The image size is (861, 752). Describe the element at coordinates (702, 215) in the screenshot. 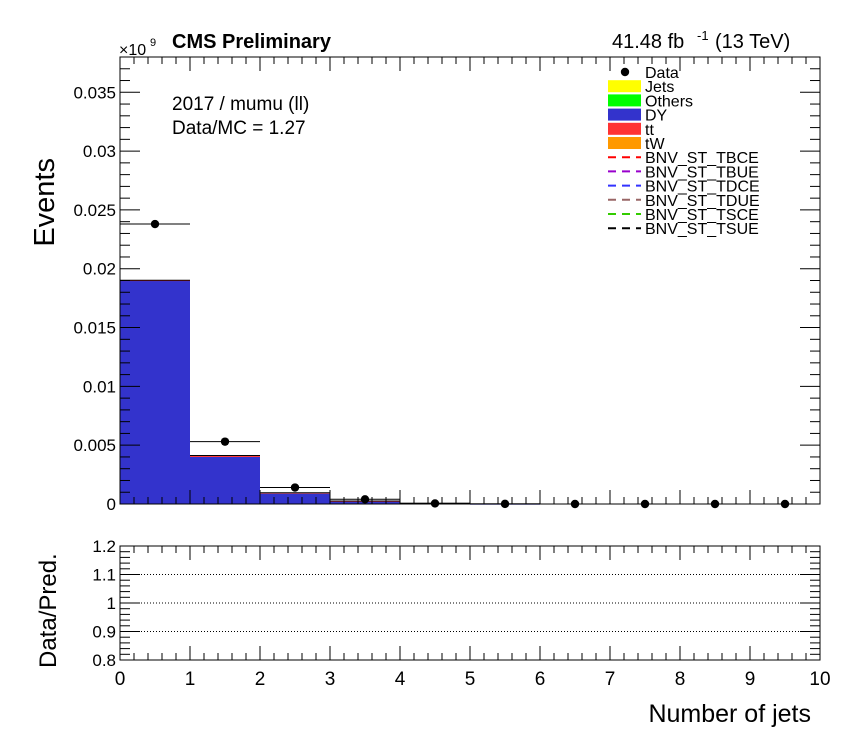

I see `legend-label-bnv-st-tsce: BNV_ST_TSCE` at that location.